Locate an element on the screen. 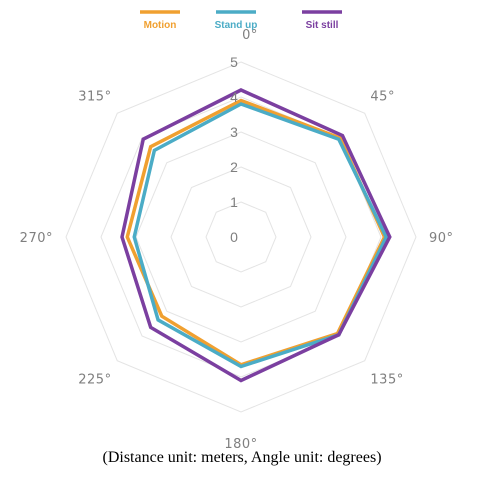 The width and height of the screenshot is (484, 481). legend: Motion Stand up Sit still is located at coordinates (241, 20).